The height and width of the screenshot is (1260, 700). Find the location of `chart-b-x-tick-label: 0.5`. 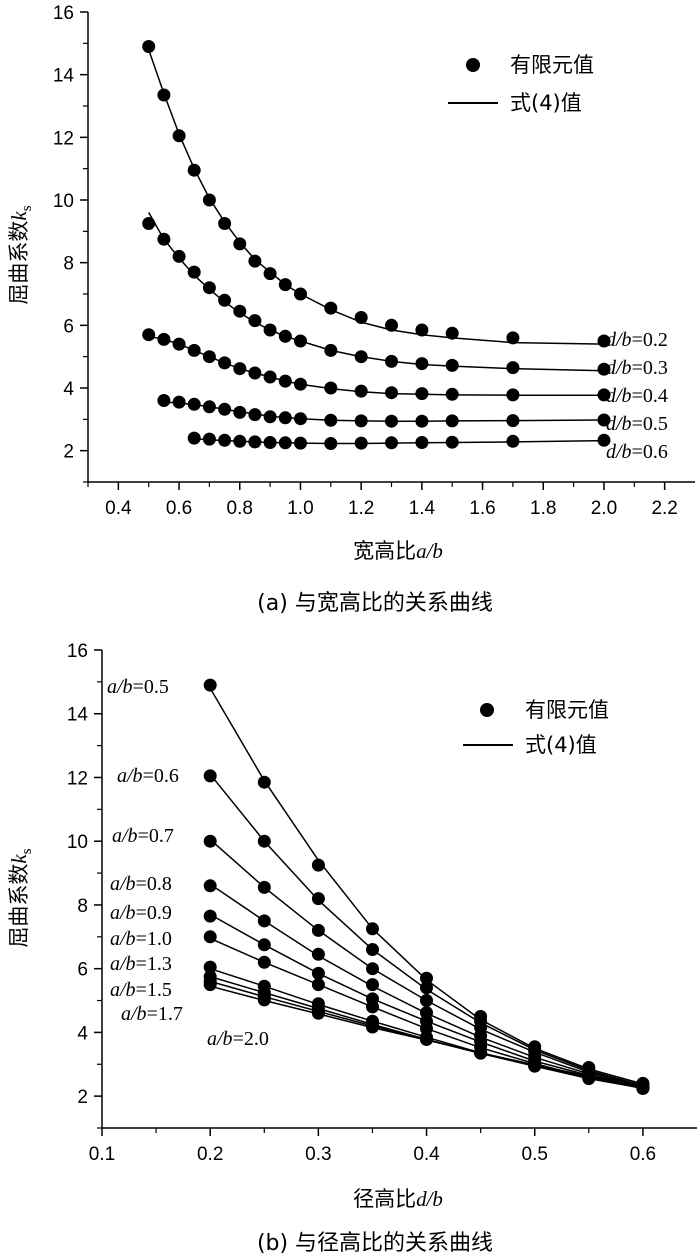

chart-b-x-tick-label: 0.5 is located at coordinates (535, 1154).